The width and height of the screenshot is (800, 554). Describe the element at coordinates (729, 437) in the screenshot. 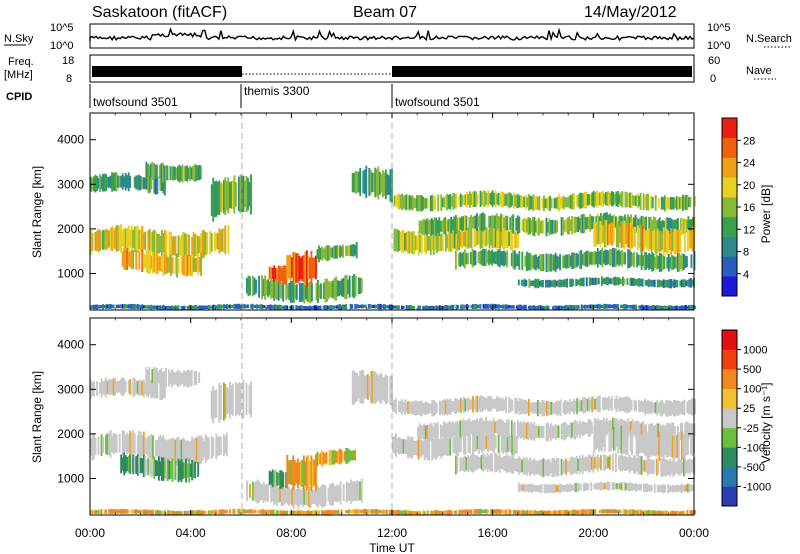

I see `colorbar-swatch` at that location.